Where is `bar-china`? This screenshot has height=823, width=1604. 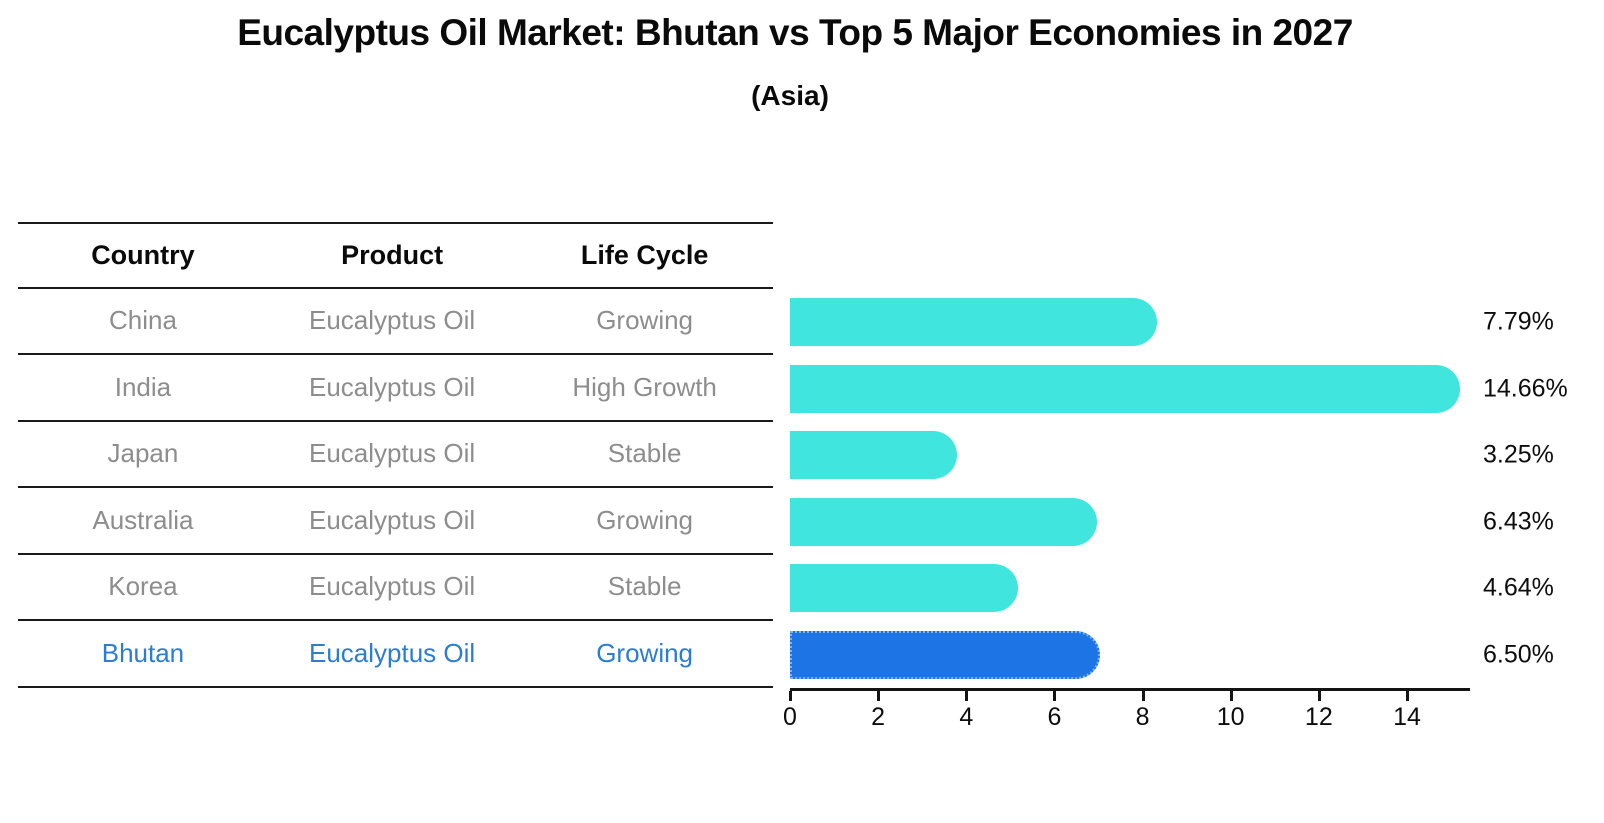
bar-china is located at coordinates (974, 322).